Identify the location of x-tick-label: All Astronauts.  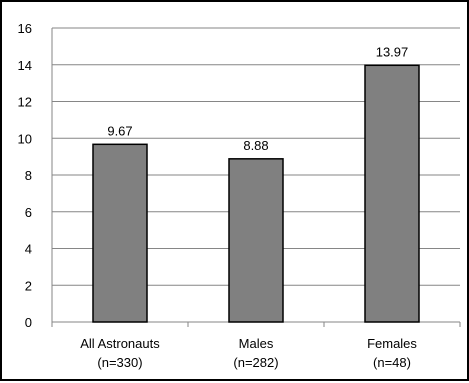
(120, 343).